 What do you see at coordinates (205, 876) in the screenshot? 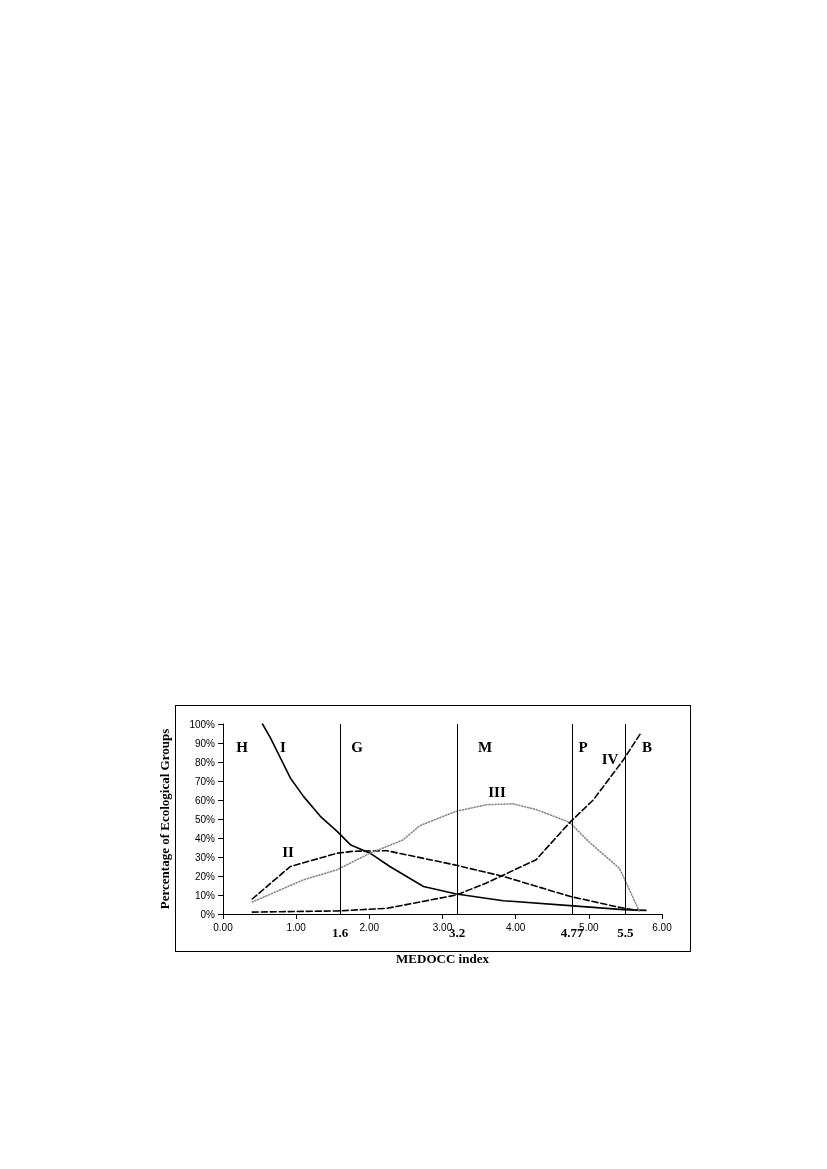
I see `y-tick-label: 20%` at bounding box center [205, 876].